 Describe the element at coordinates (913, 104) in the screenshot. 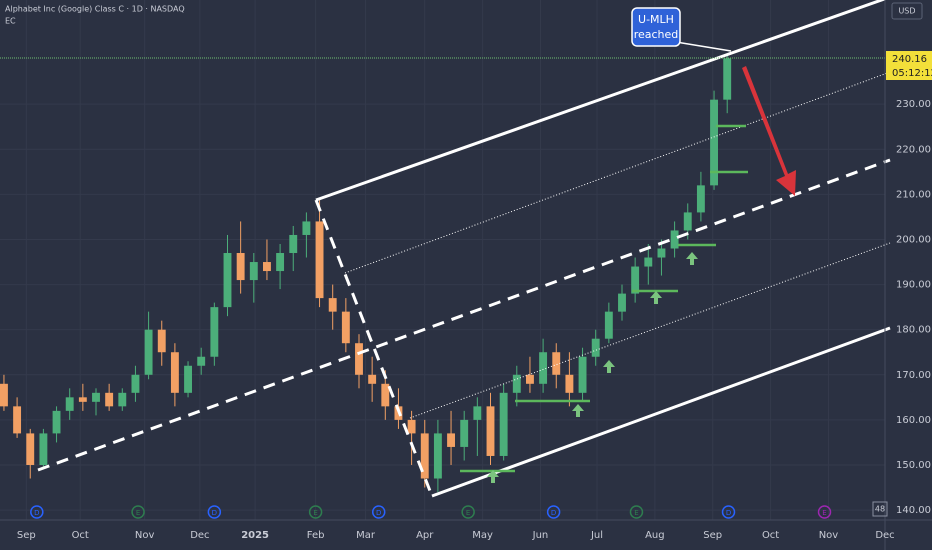

I see `y-tick-label: 230.00` at that location.